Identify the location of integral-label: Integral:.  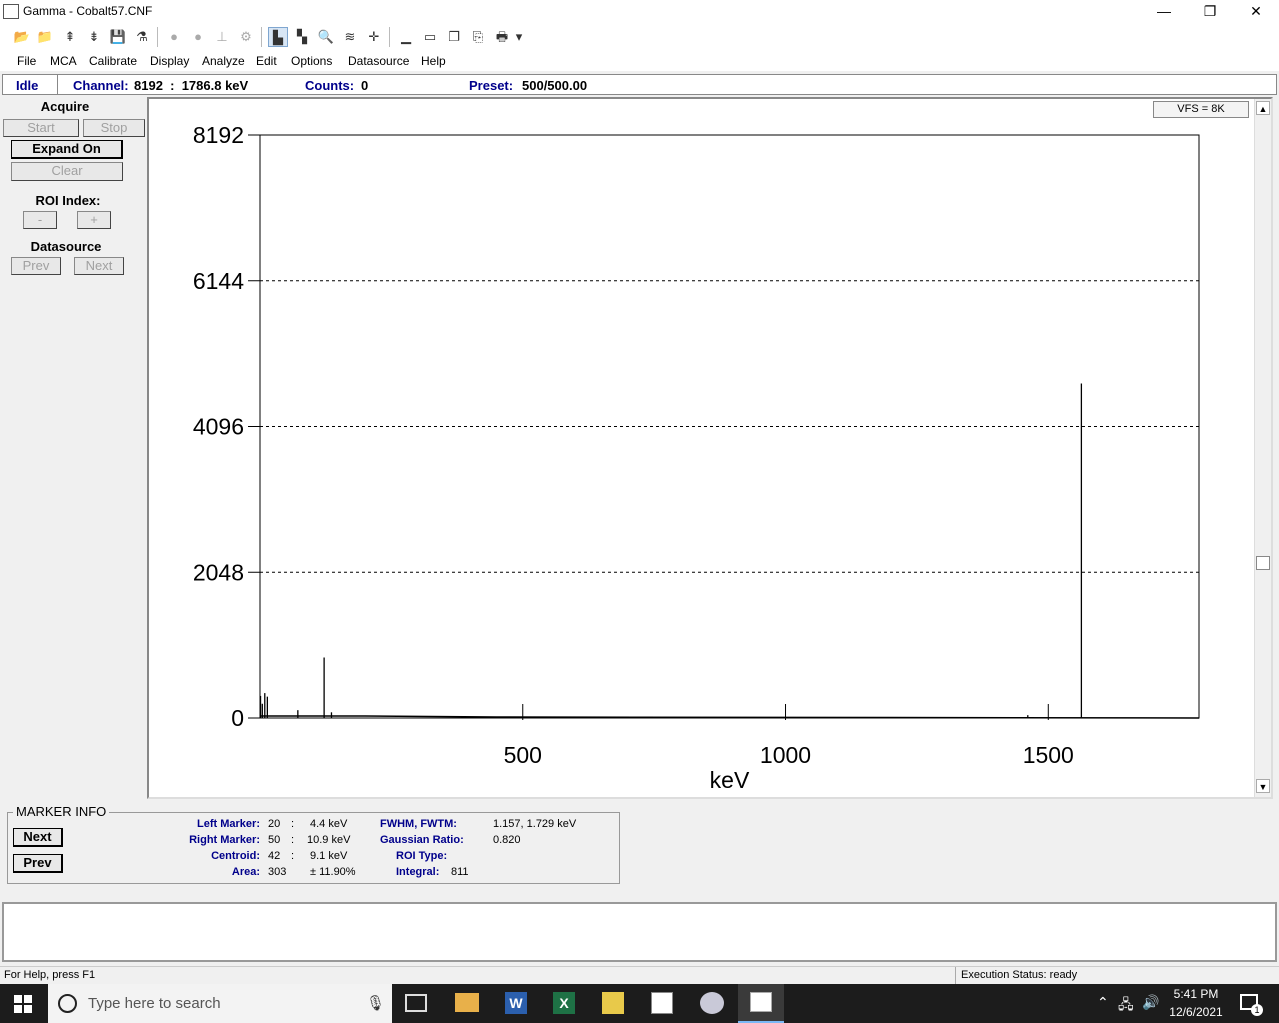
(418, 872).